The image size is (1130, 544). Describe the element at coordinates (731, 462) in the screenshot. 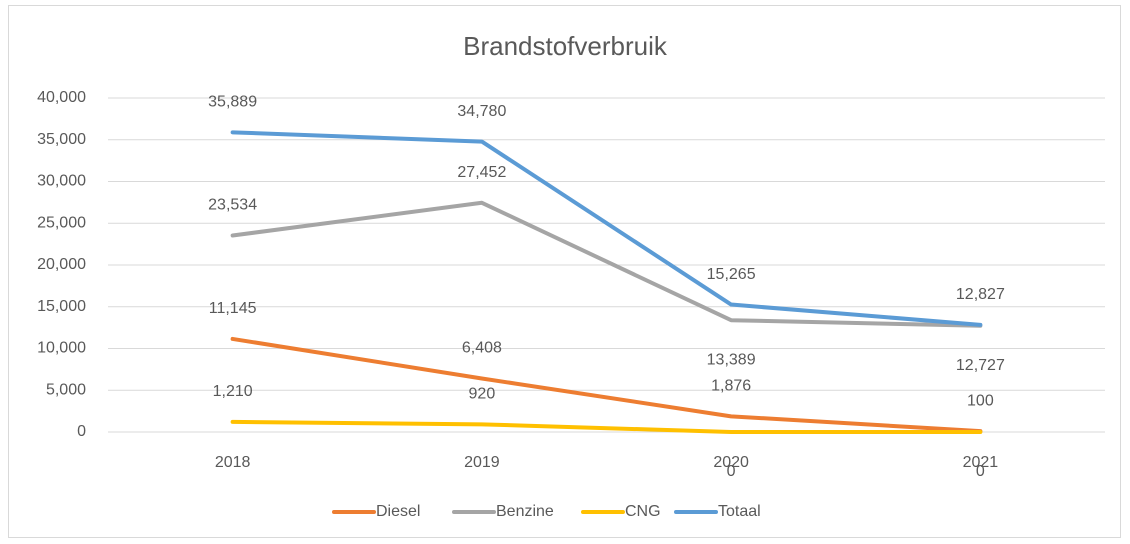

I see `x-tick-label: 2020` at that location.